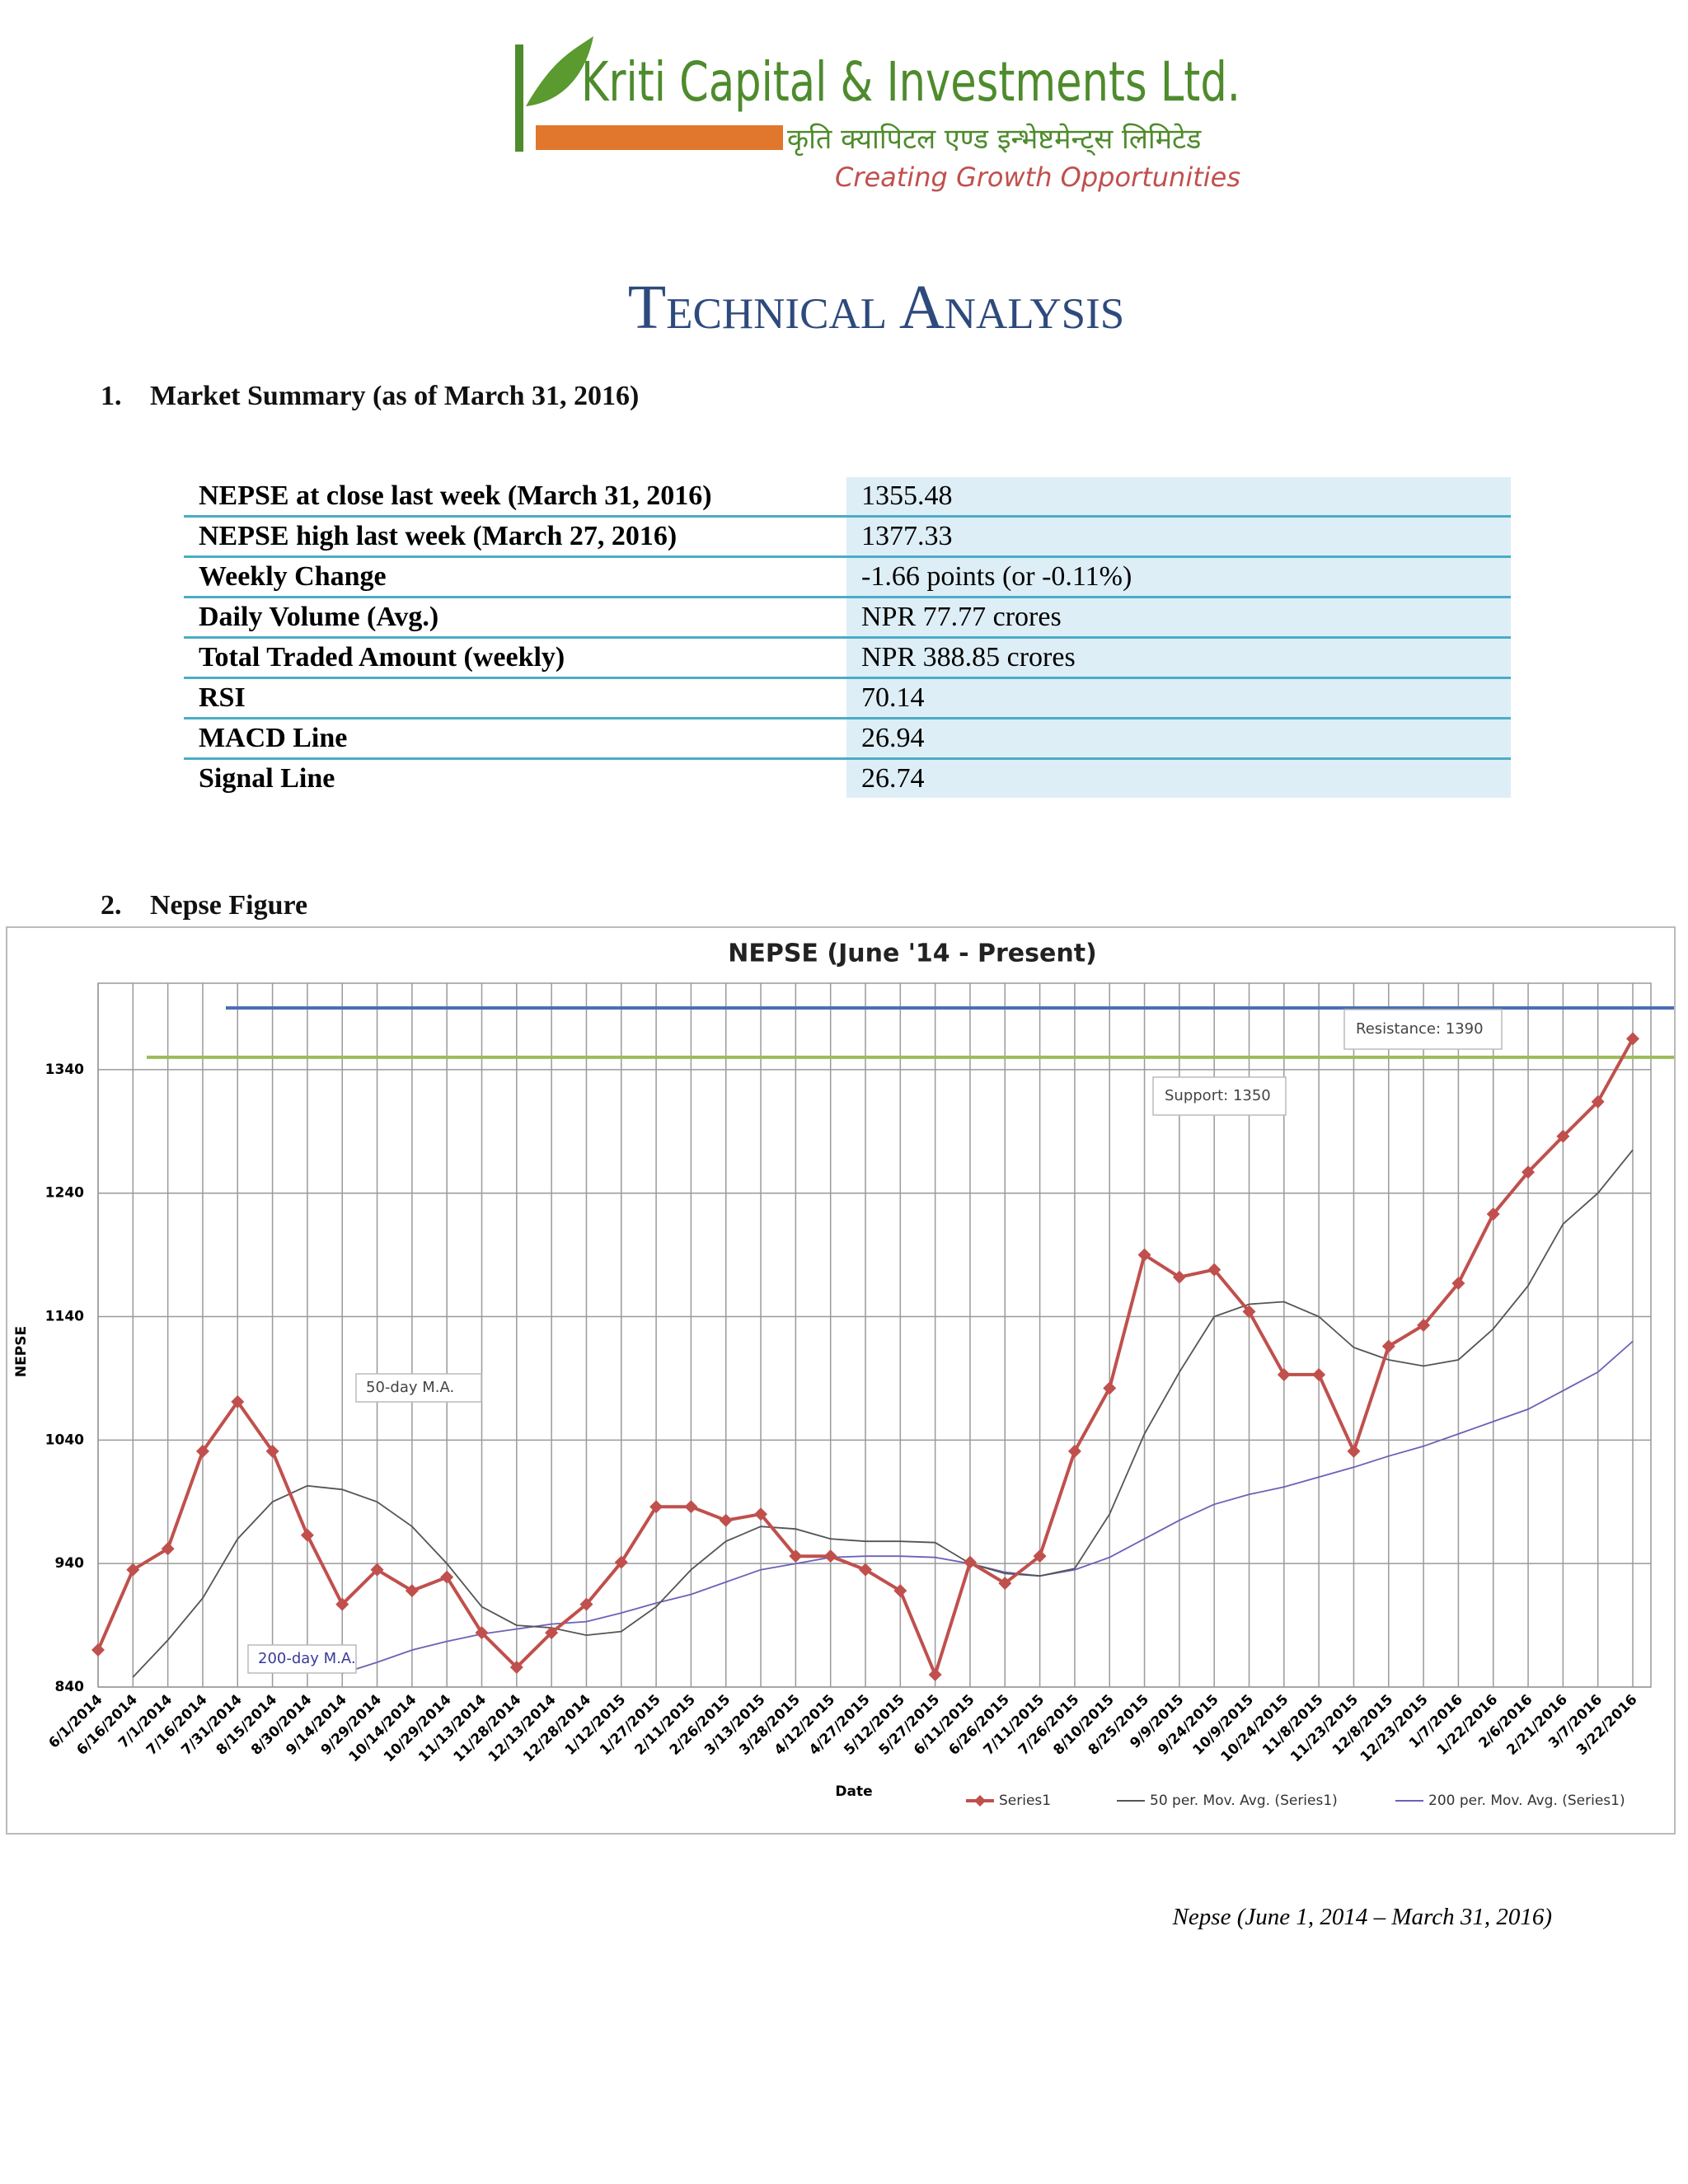 The height and width of the screenshot is (2184, 1688). What do you see at coordinates (515, 698) in the screenshot?
I see `table-label: RSI` at bounding box center [515, 698].